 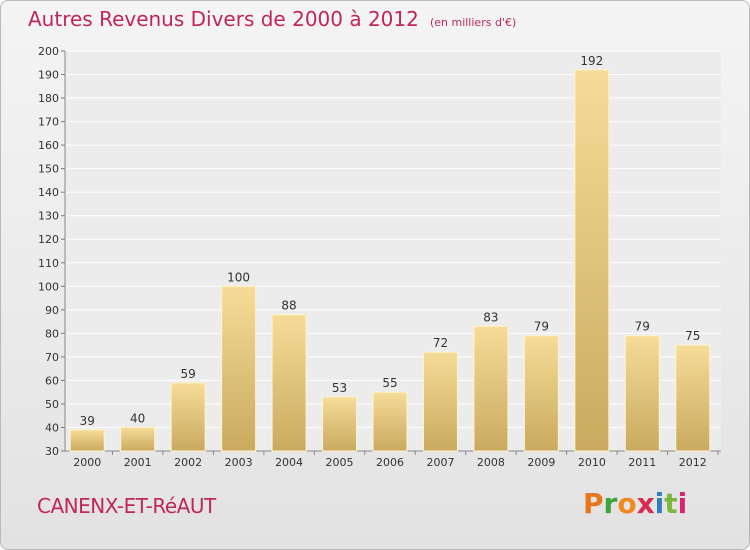 What do you see at coordinates (52, 310) in the screenshot?
I see `y-tick-label: 90` at bounding box center [52, 310].